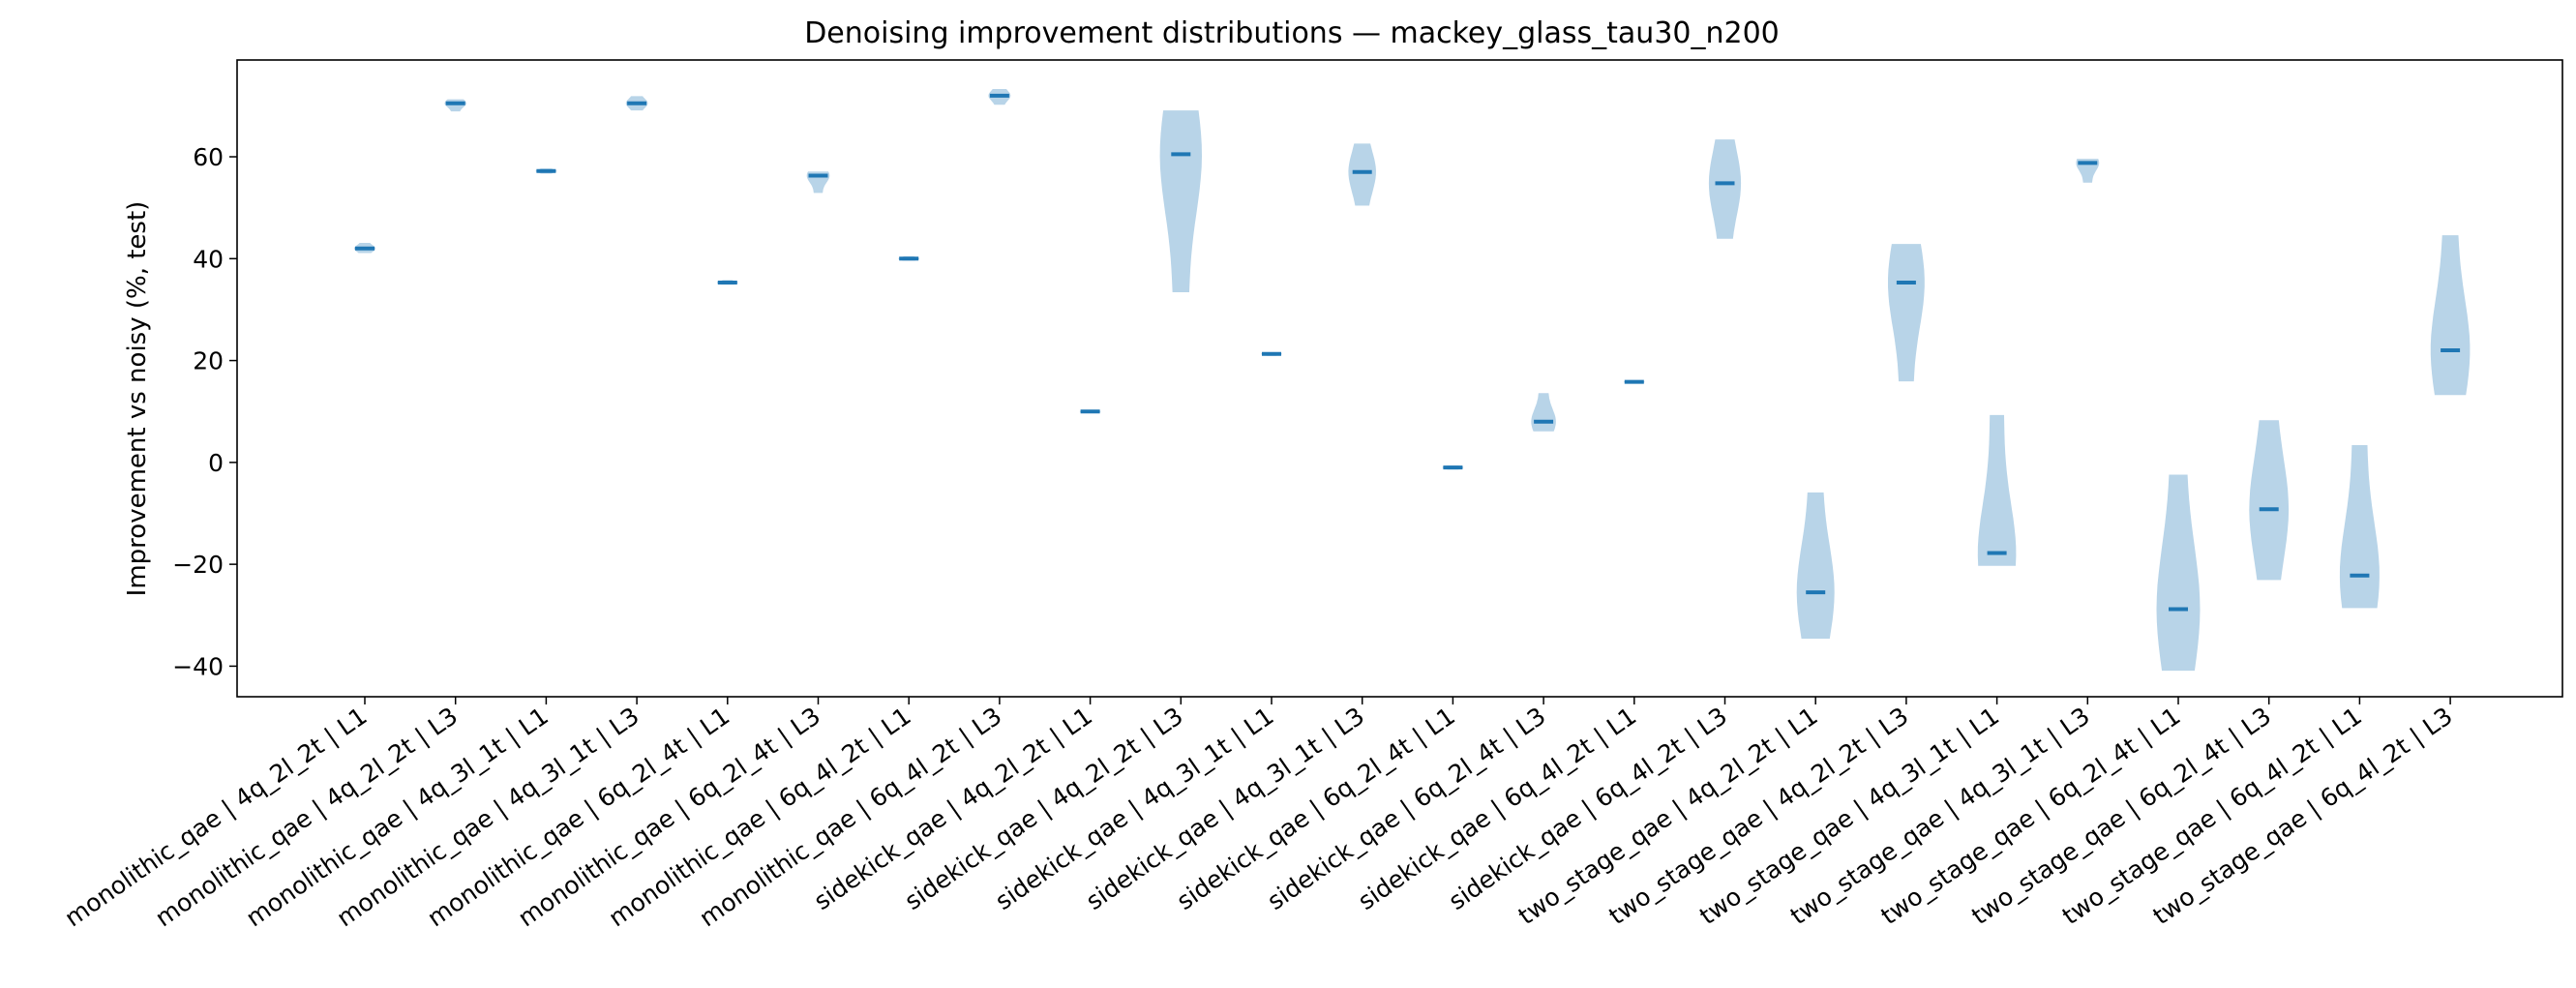 The height and width of the screenshot is (988, 2576). What do you see at coordinates (198, 666) in the screenshot?
I see `y-tick-label: −40` at bounding box center [198, 666].